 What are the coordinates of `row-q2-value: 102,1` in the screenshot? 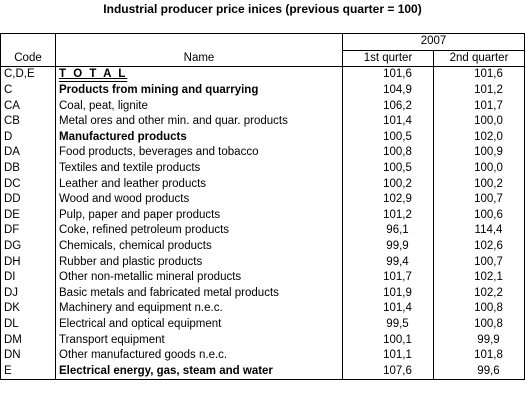 It's located at (479, 277).